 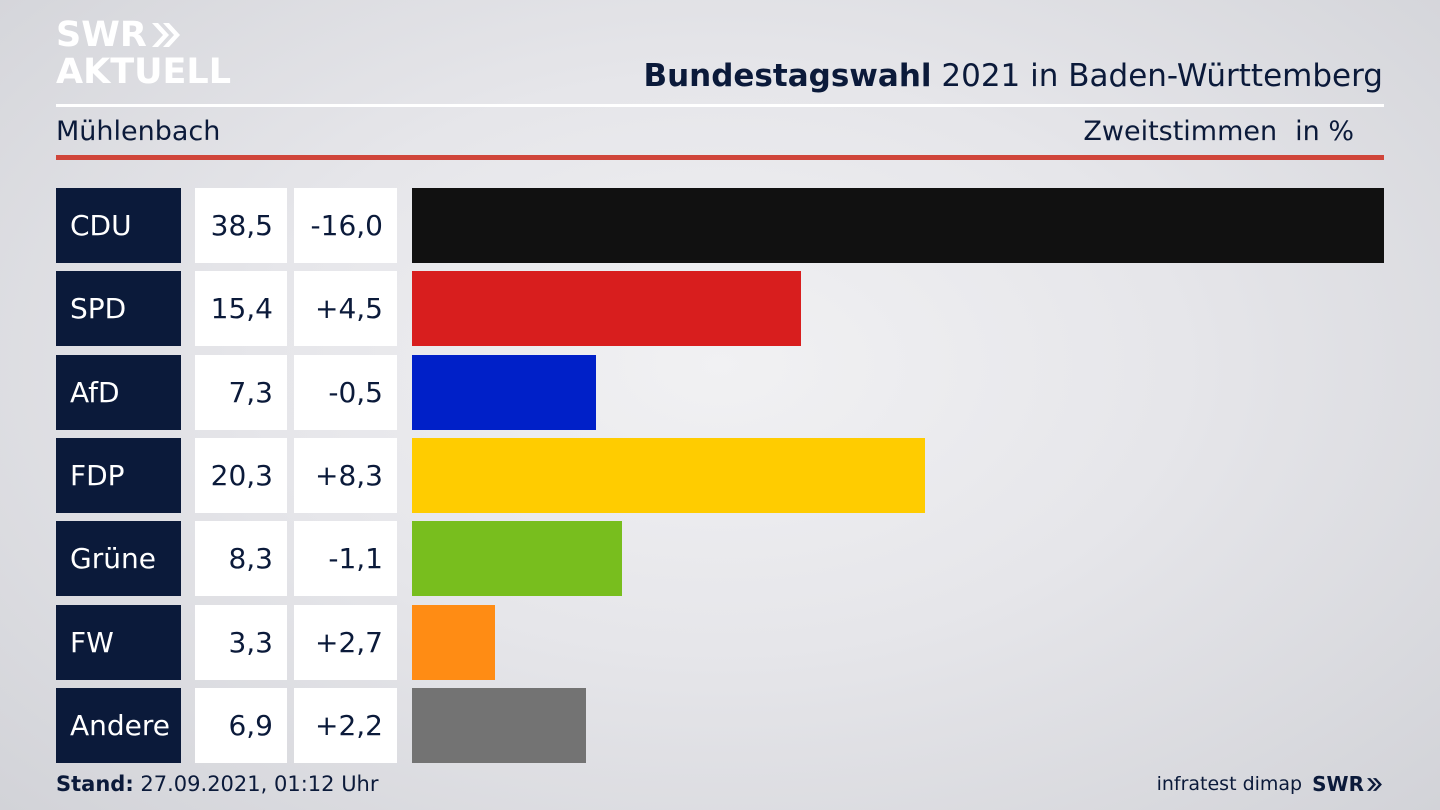 I want to click on change-value: +8,3, so click(x=345, y=475).